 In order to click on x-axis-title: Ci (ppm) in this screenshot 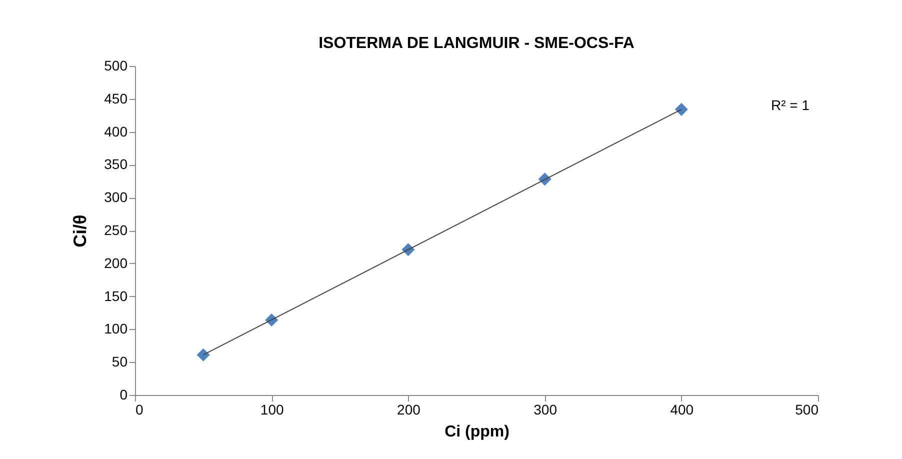, I will do `click(477, 432)`.